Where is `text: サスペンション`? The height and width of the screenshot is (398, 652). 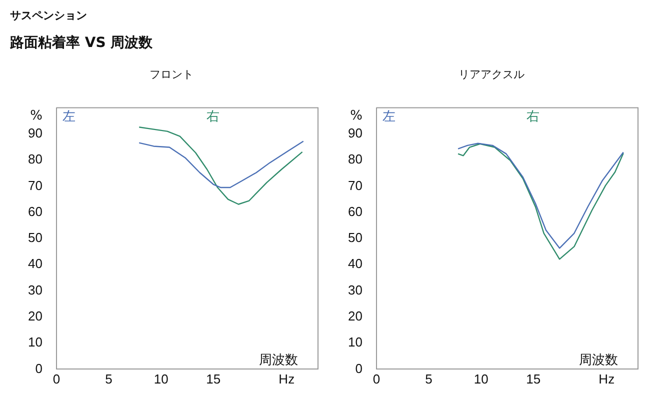
text: サスペンション is located at coordinates (48, 15).